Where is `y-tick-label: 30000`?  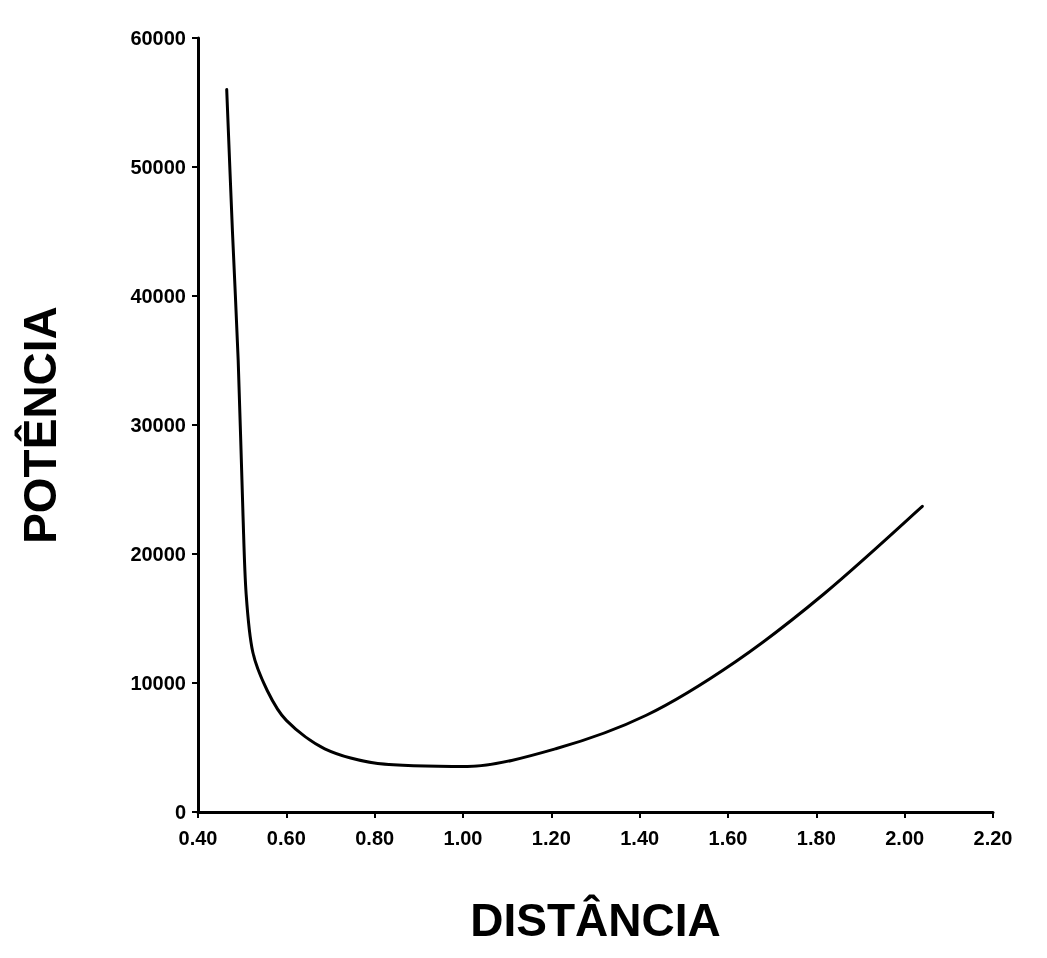
y-tick-label: 30000 is located at coordinates (158, 425).